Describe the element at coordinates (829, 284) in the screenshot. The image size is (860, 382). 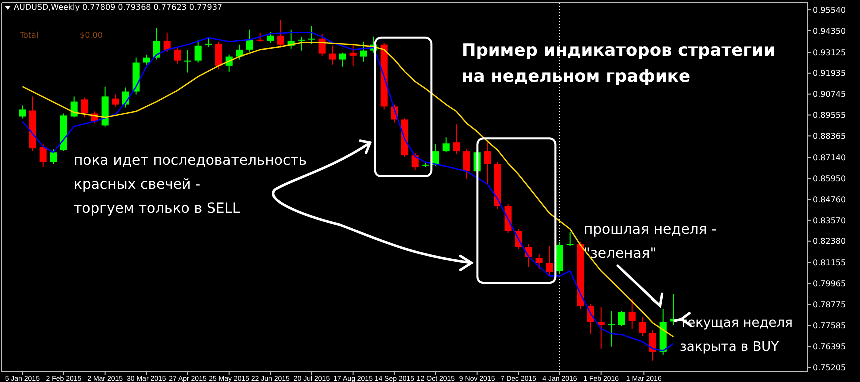
I see `y-tick-label: 0.79965` at that location.